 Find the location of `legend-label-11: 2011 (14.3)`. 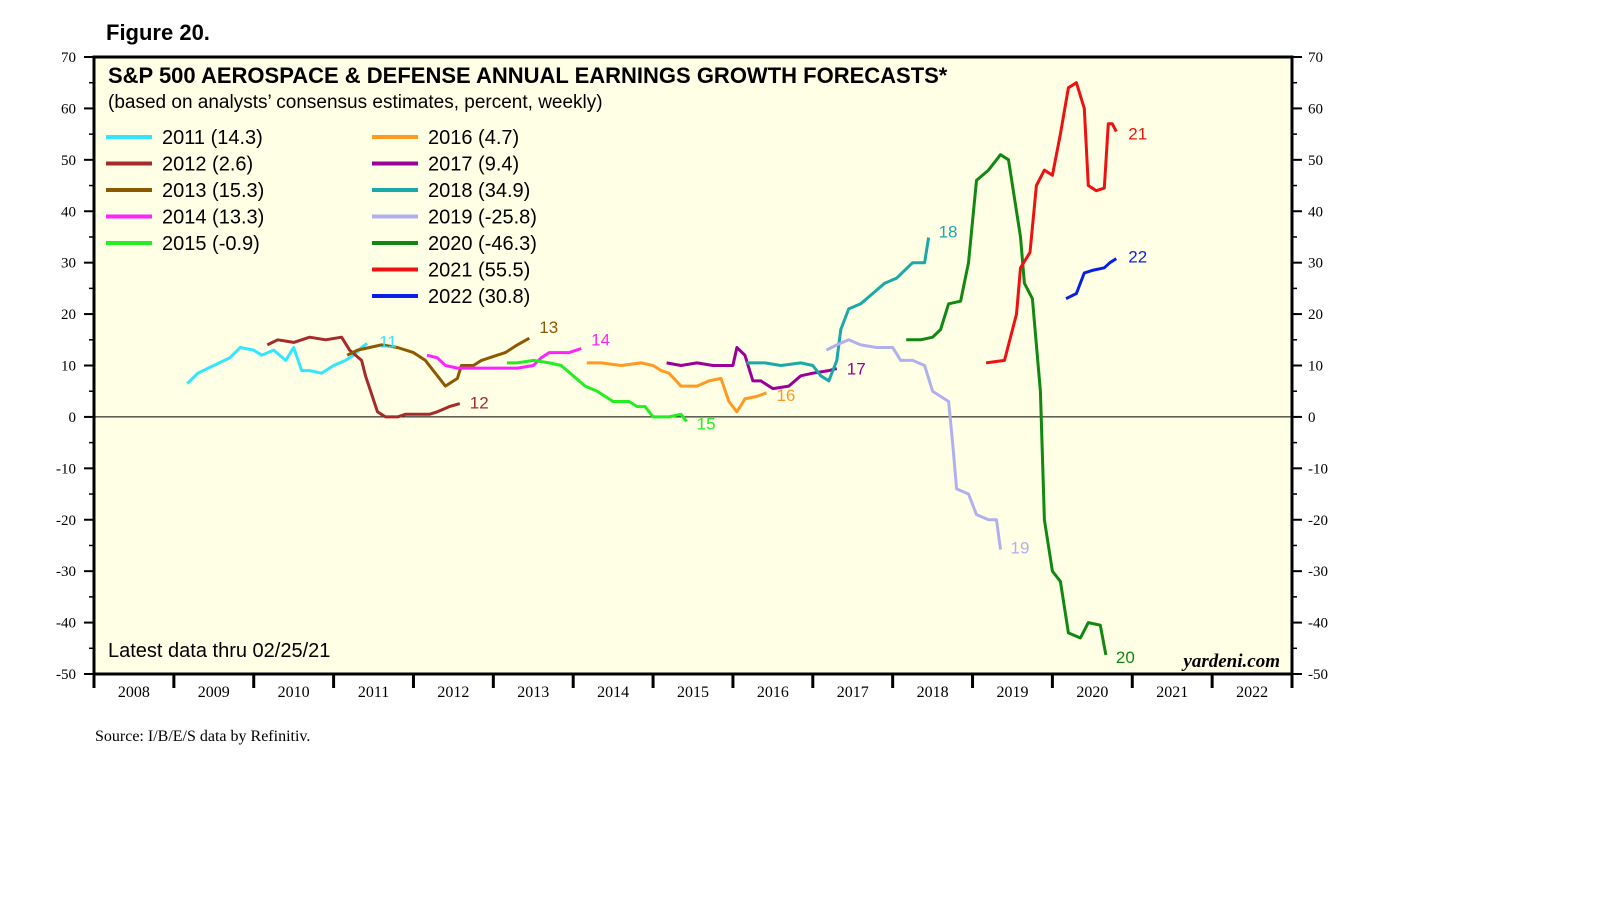

legend-label-11: 2011 (14.3) is located at coordinates (212, 138).